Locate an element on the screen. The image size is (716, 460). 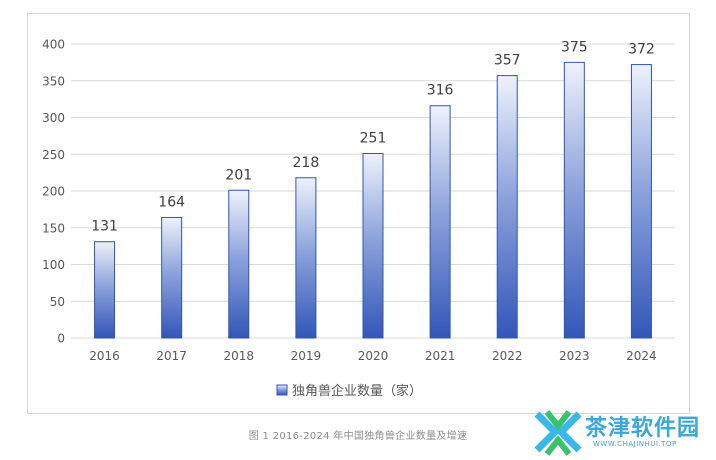
data-label-2018: 201 is located at coordinates (238, 175).